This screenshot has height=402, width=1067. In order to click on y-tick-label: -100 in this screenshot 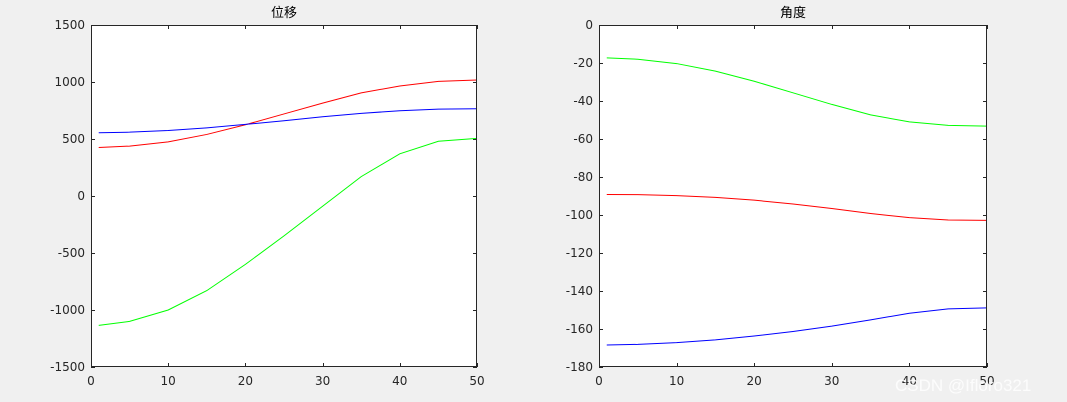, I will do `click(579, 215)`.